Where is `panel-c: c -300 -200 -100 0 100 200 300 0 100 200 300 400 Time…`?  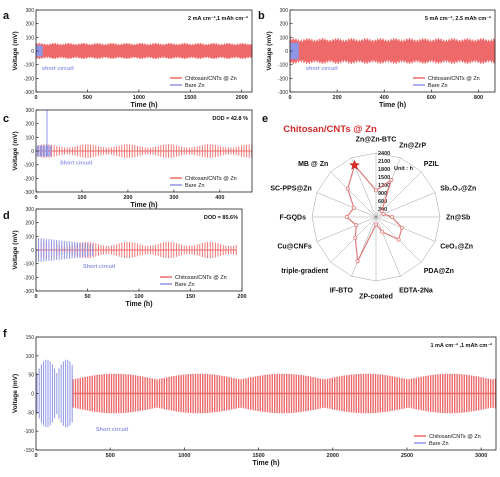
panel-c: c -300 -200 -100 0 100 200 300 0 100 200 300 400 Time… is located at coordinates (128, 158).